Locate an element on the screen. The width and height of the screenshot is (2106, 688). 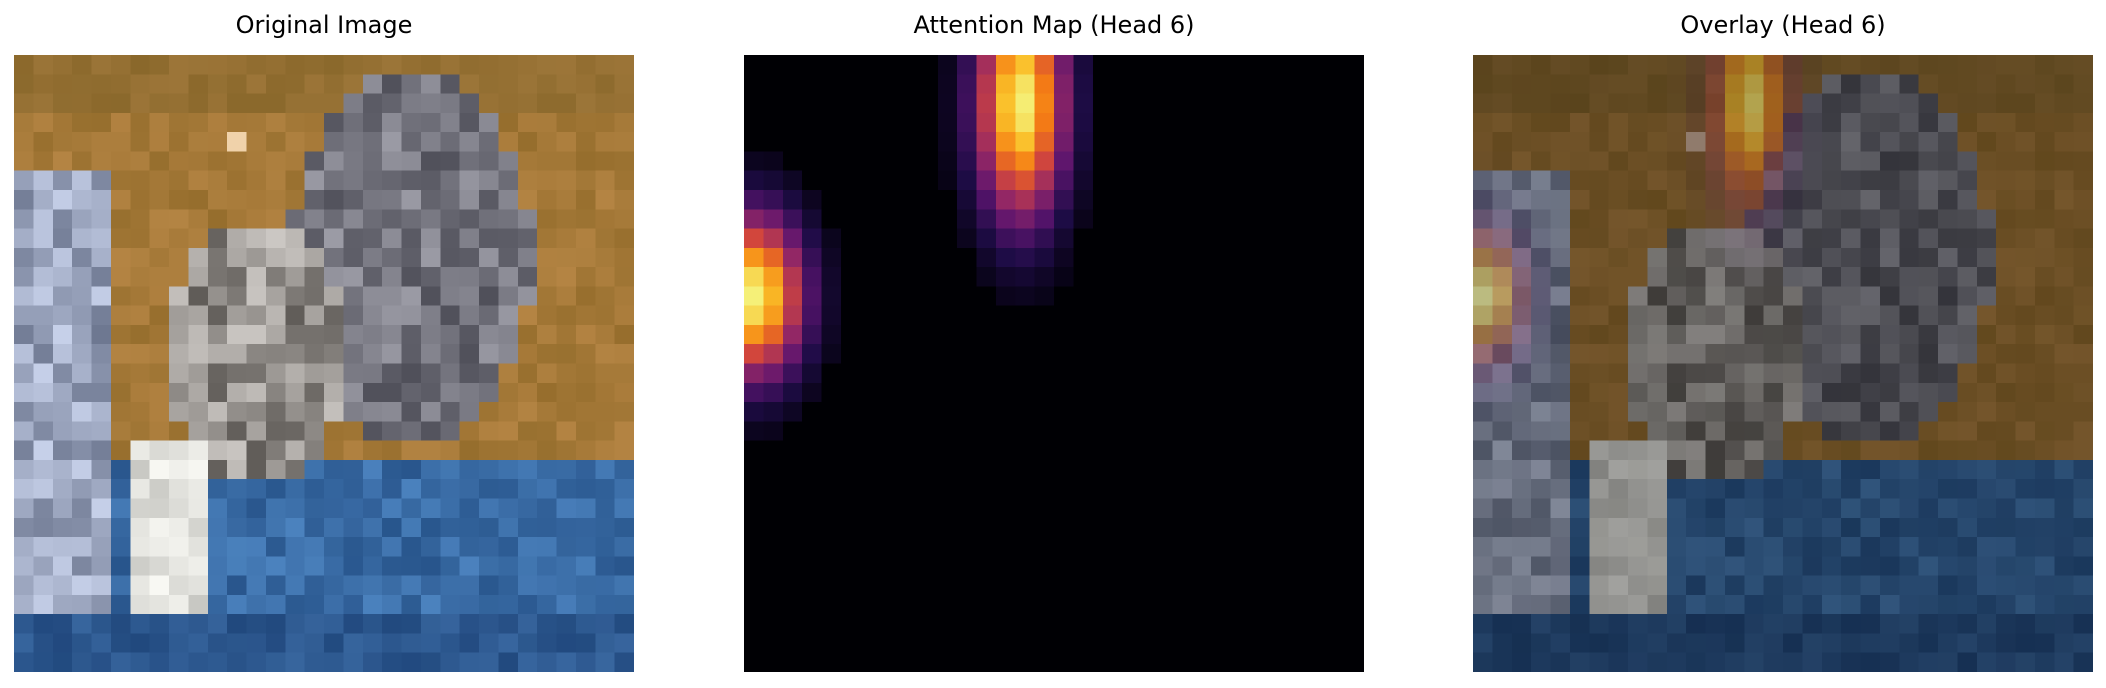
panel-title-overlay: Overlay (Head 6) is located at coordinates (1783, 25).